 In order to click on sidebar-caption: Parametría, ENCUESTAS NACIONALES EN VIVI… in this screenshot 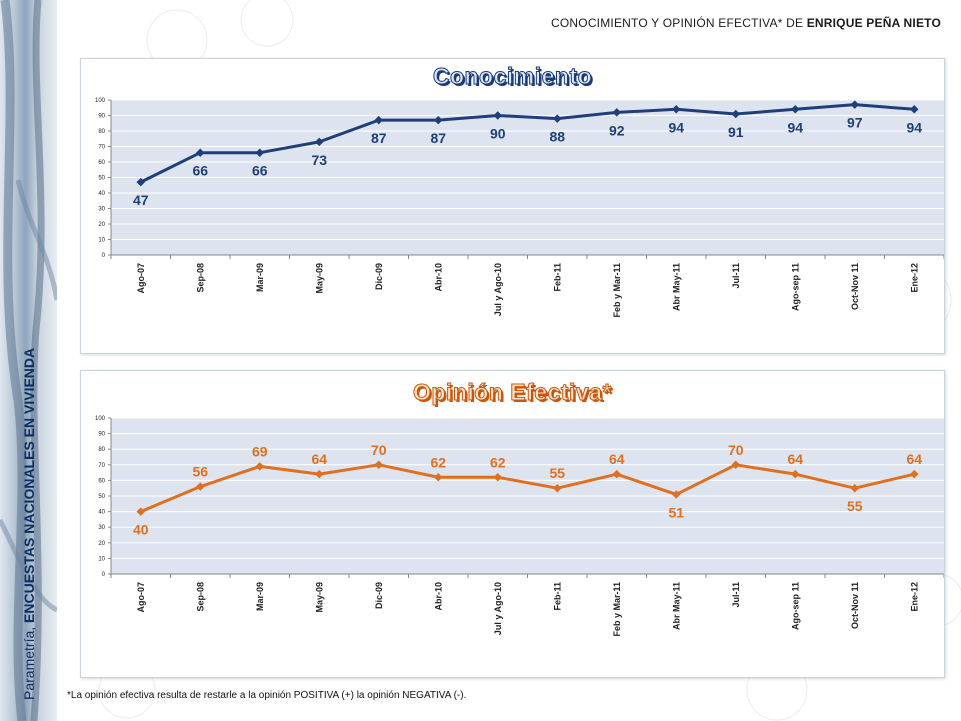, I will do `click(29, 523)`.